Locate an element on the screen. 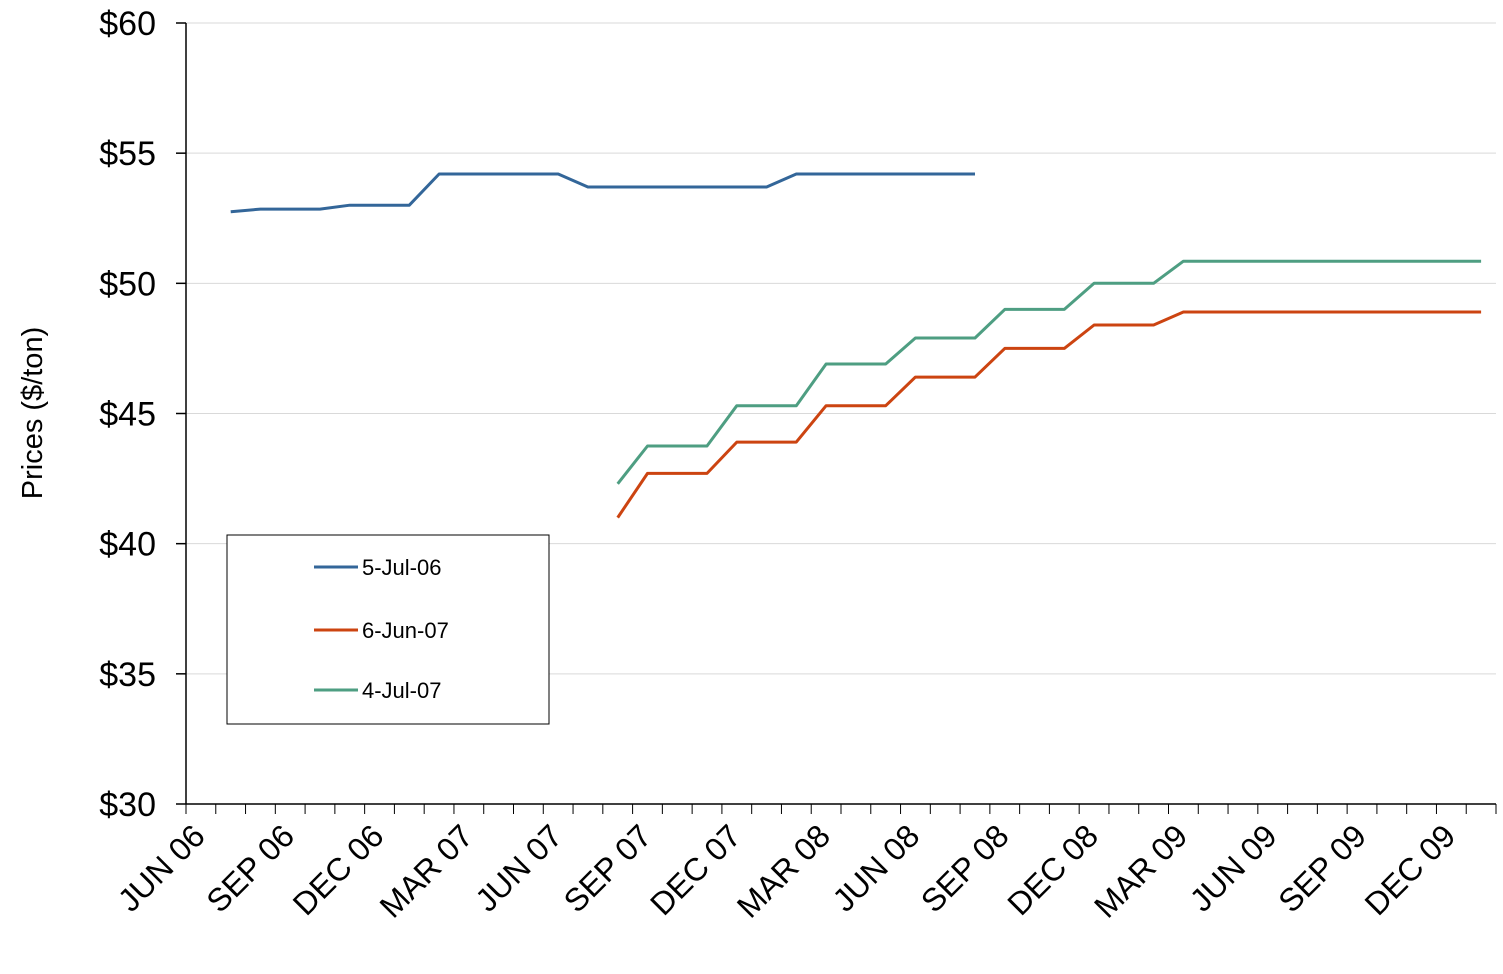 Image resolution: width=1503 pixels, height=974 pixels. x-tick-label: JUN 06 is located at coordinates (161, 867).